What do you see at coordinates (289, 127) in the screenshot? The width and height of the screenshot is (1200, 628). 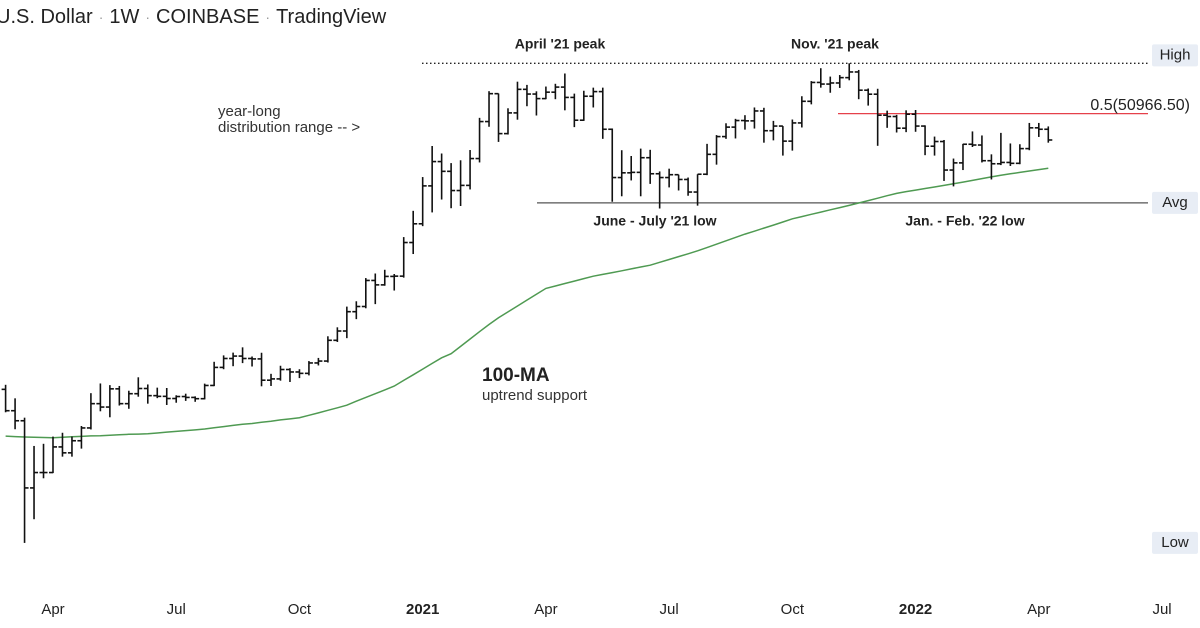 I see `annotation: distribution range -- >` at bounding box center [289, 127].